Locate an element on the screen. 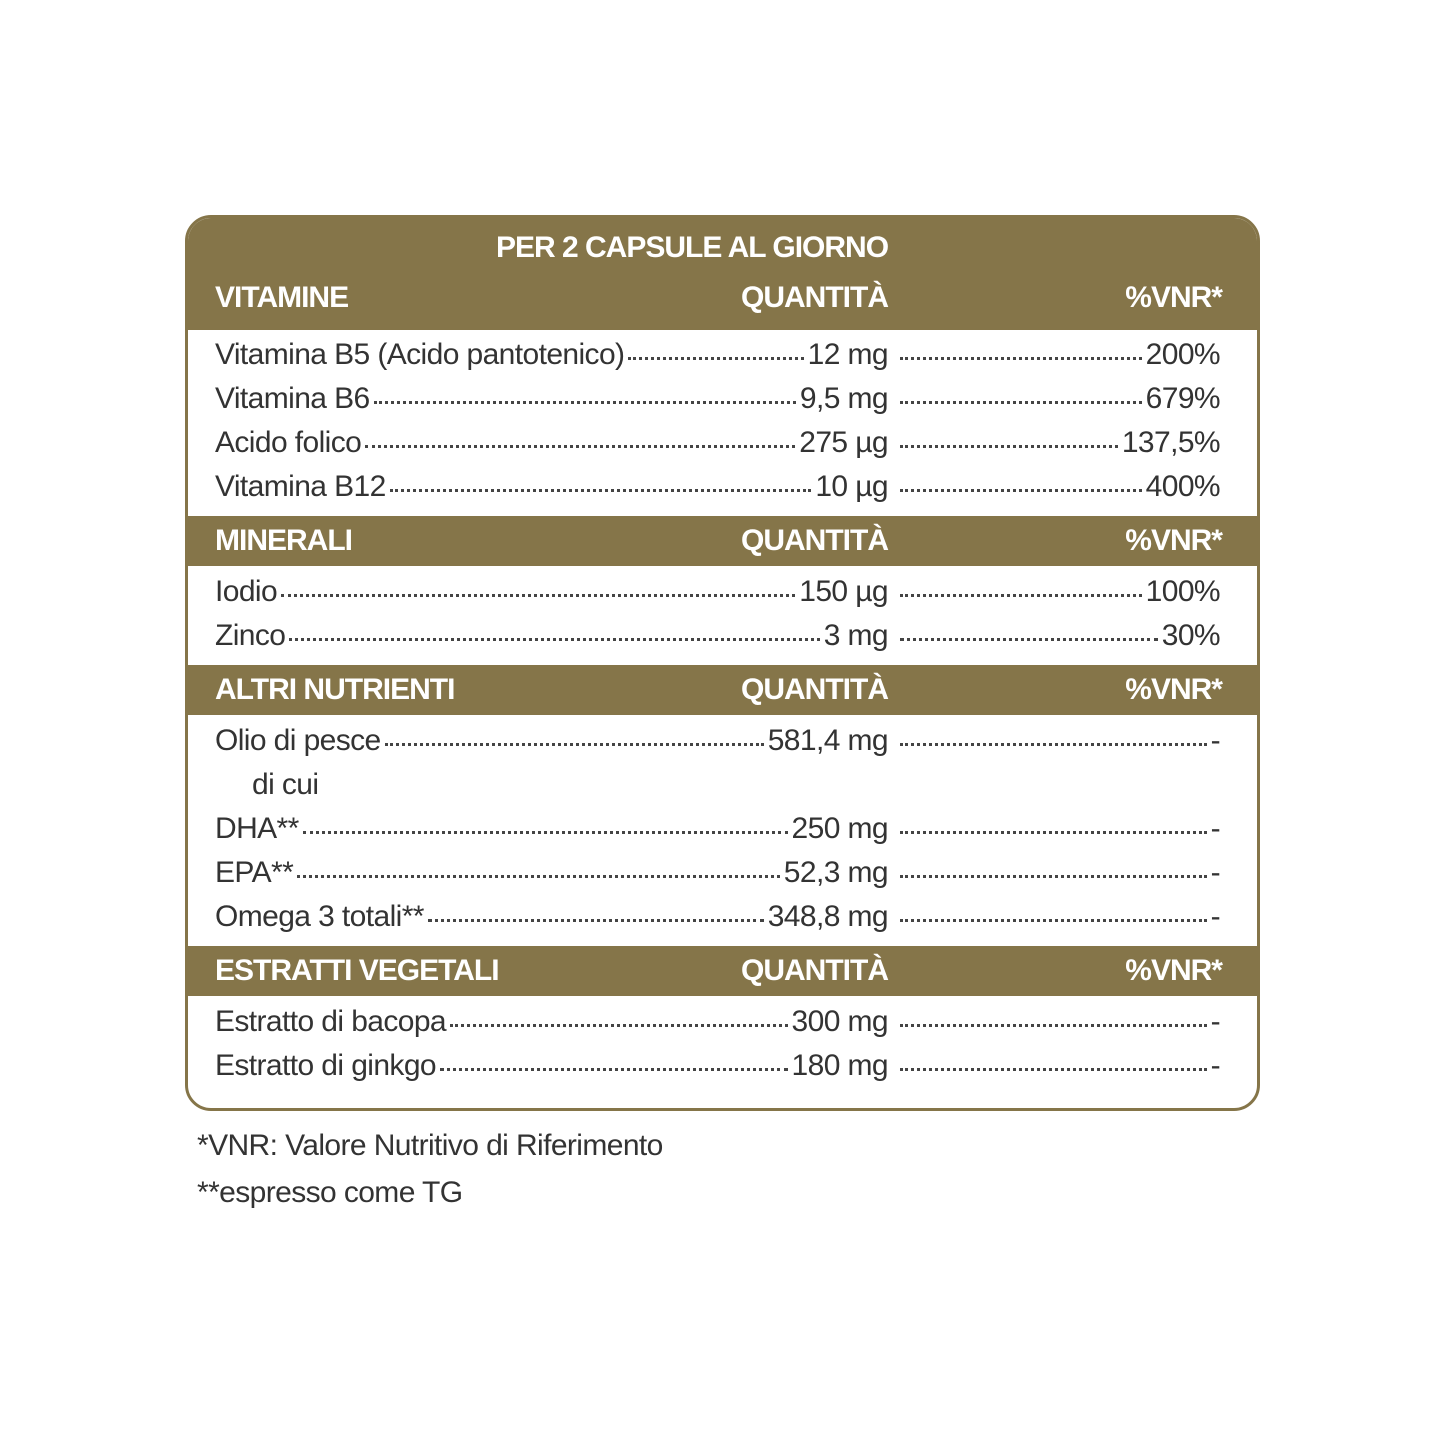 The image size is (1445, 1445). quantity: 300 mg is located at coordinates (840, 1021).